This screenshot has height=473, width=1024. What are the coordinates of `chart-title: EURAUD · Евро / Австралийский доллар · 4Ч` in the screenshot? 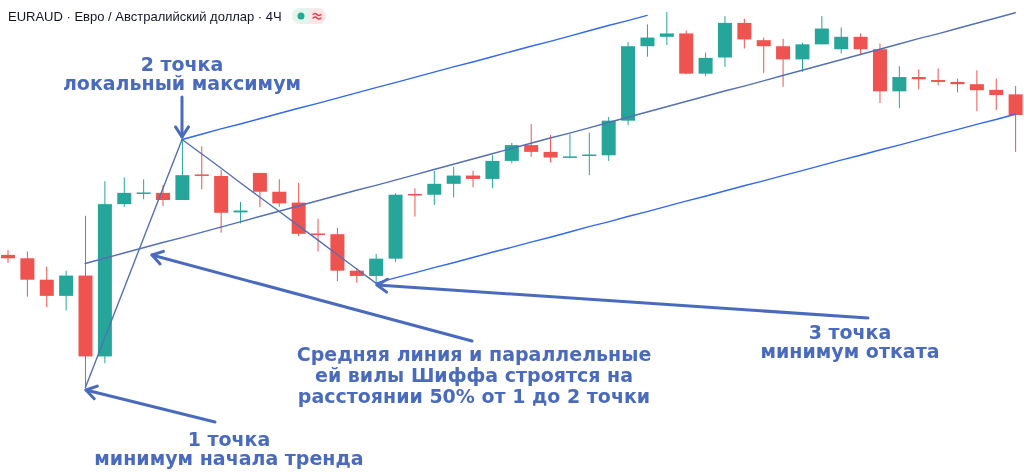 It's located at (145, 16).